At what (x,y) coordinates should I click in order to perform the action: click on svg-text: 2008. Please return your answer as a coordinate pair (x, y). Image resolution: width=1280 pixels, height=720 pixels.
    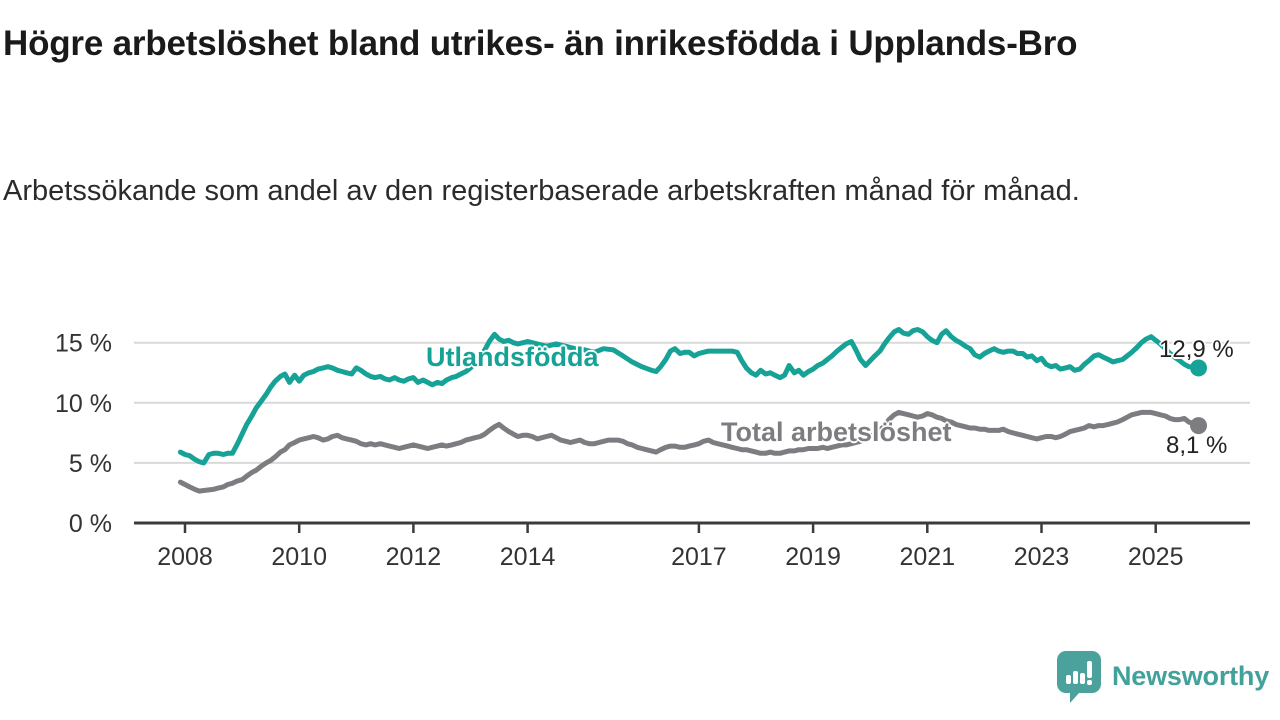
    Looking at the image, I should click on (185, 557).